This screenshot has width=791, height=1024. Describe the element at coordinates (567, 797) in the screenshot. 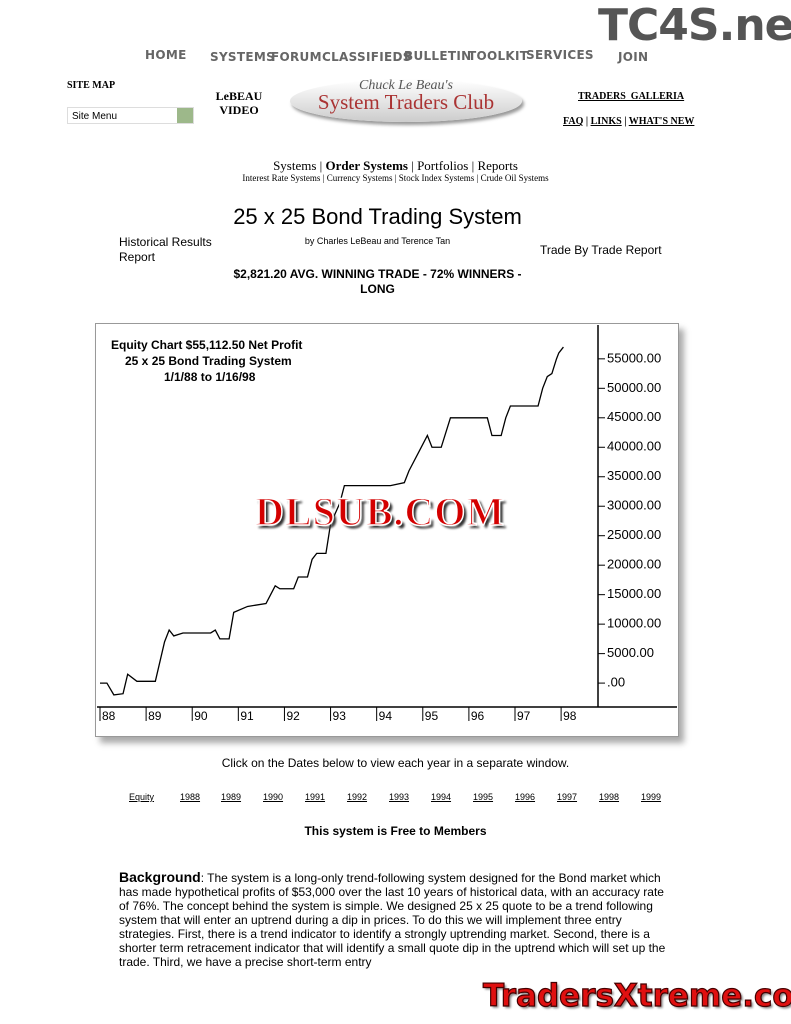

I see `year-link: 1997` at that location.